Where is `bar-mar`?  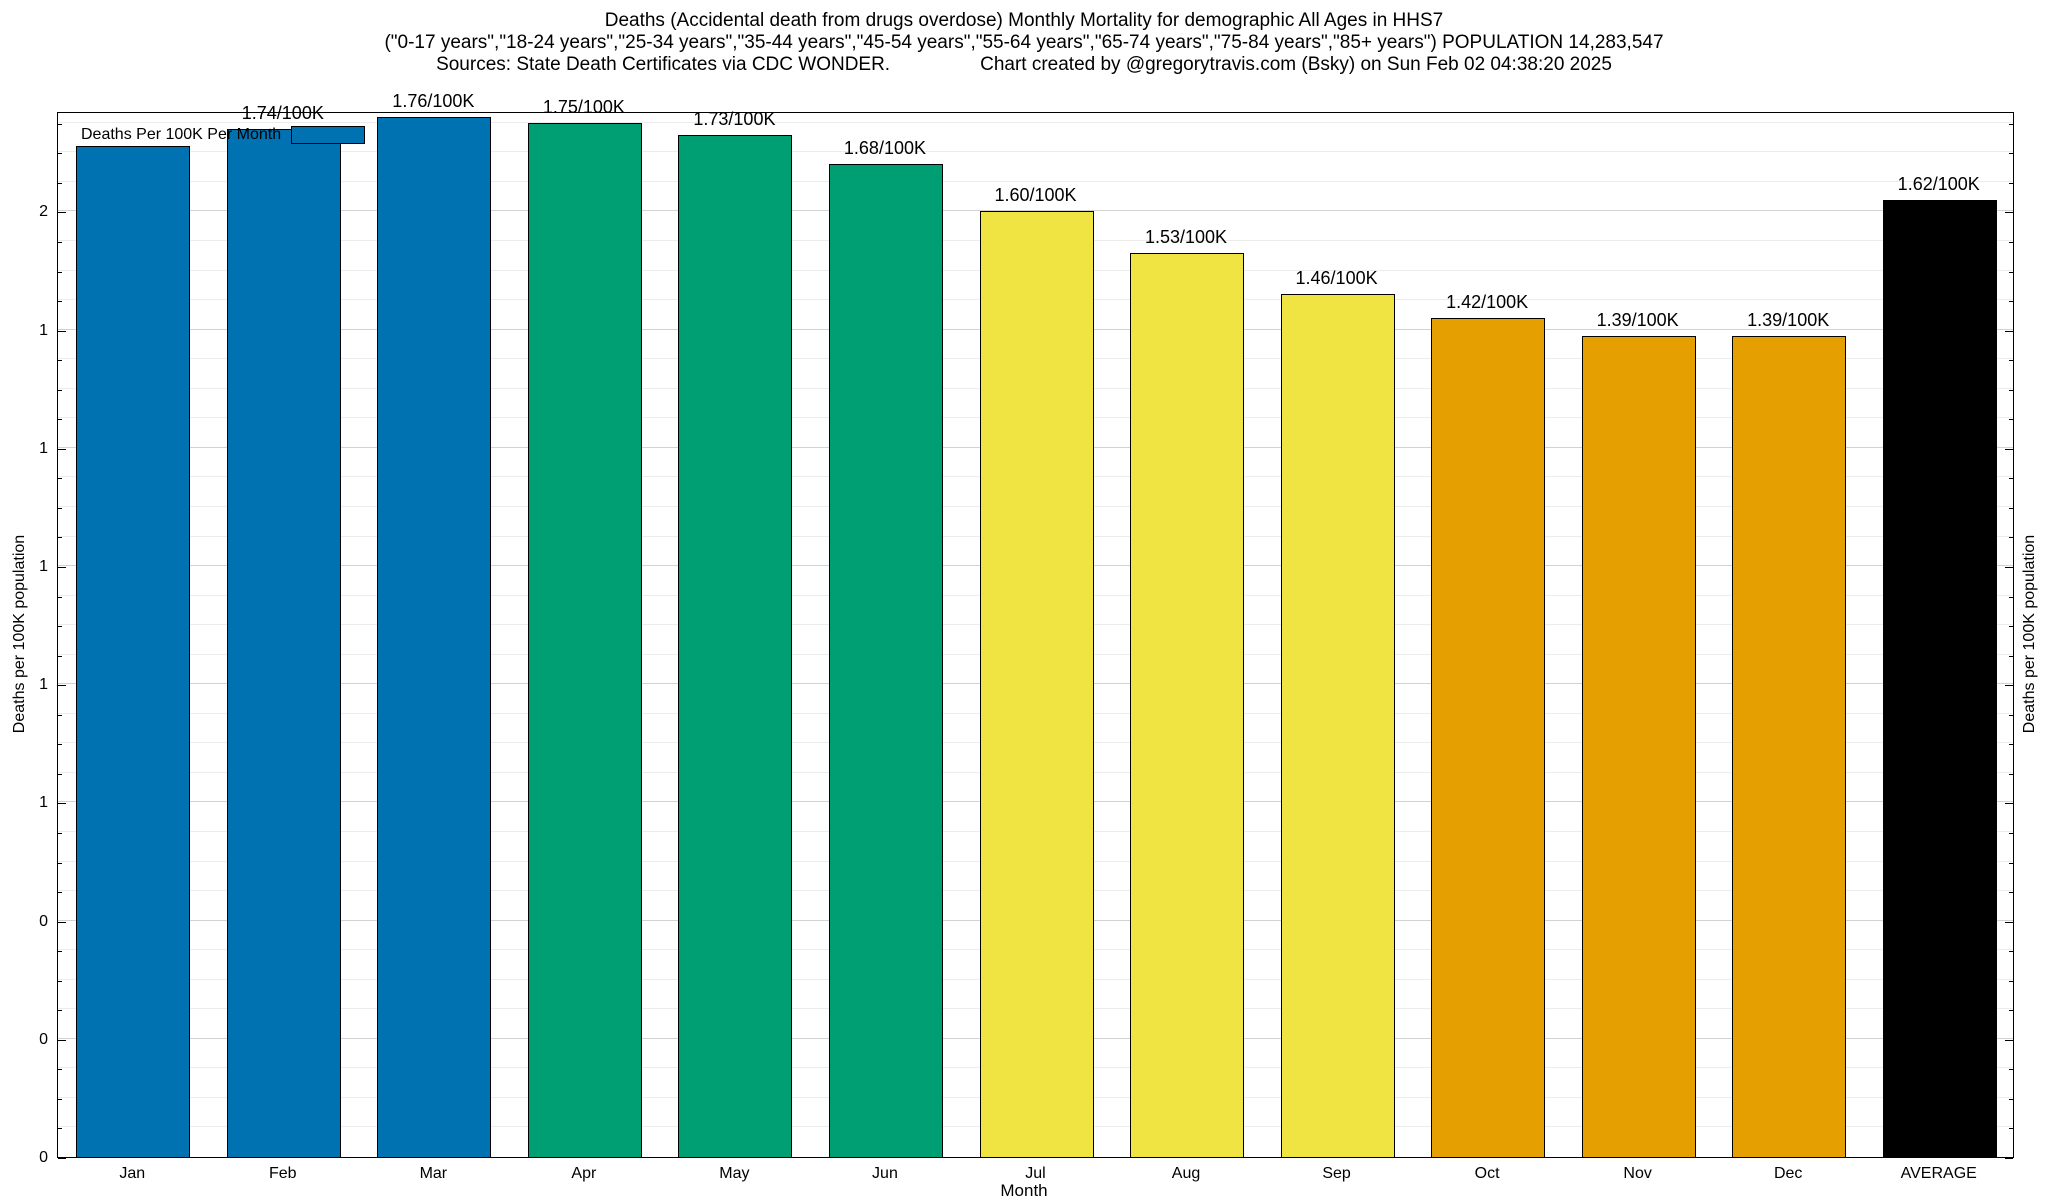 bar-mar is located at coordinates (434, 636).